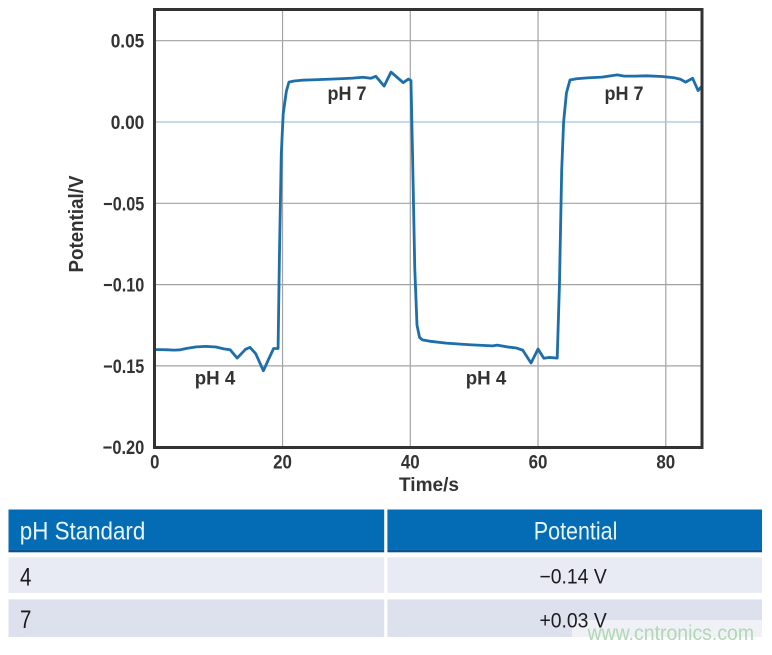 The image size is (772, 655). I want to click on svg-text: 0.00, so click(128, 123).